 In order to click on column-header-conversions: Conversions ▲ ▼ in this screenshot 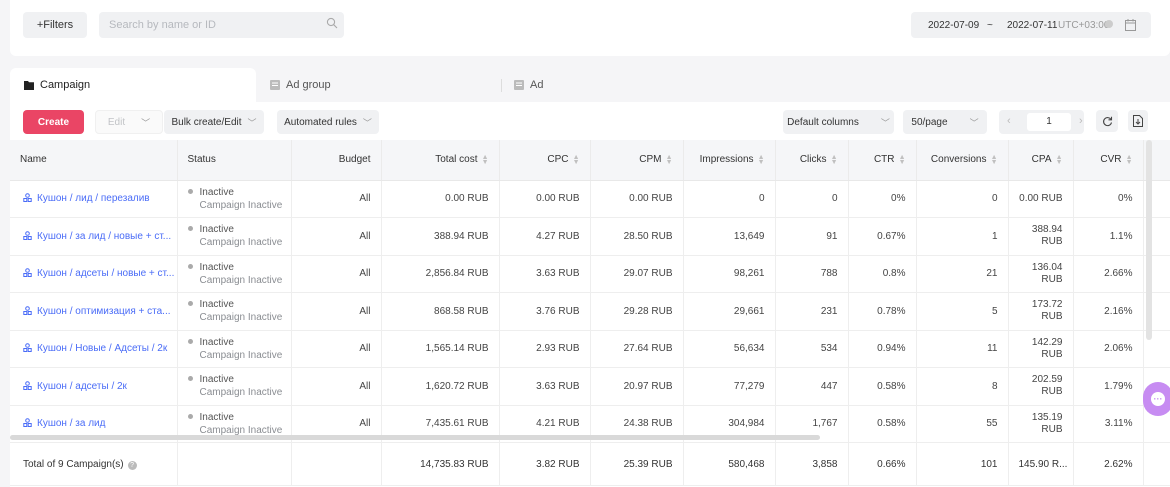, I will do `click(962, 160)`.